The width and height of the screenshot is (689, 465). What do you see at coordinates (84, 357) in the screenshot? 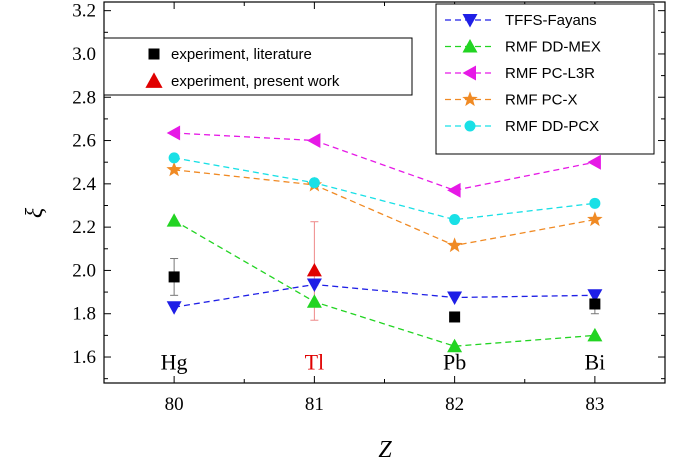
I see `y-tick-label: 1.6` at bounding box center [84, 357].